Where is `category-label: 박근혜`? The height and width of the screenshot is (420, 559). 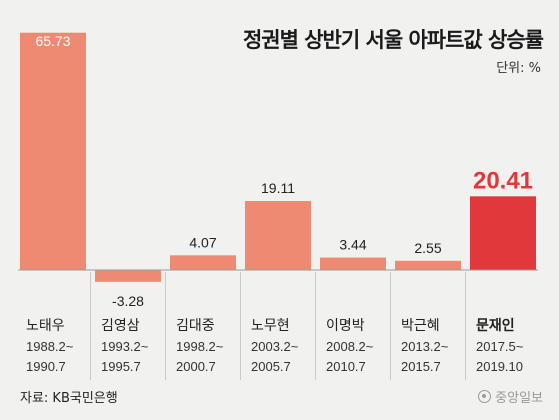 category-label: 박근혜 is located at coordinates (420, 325).